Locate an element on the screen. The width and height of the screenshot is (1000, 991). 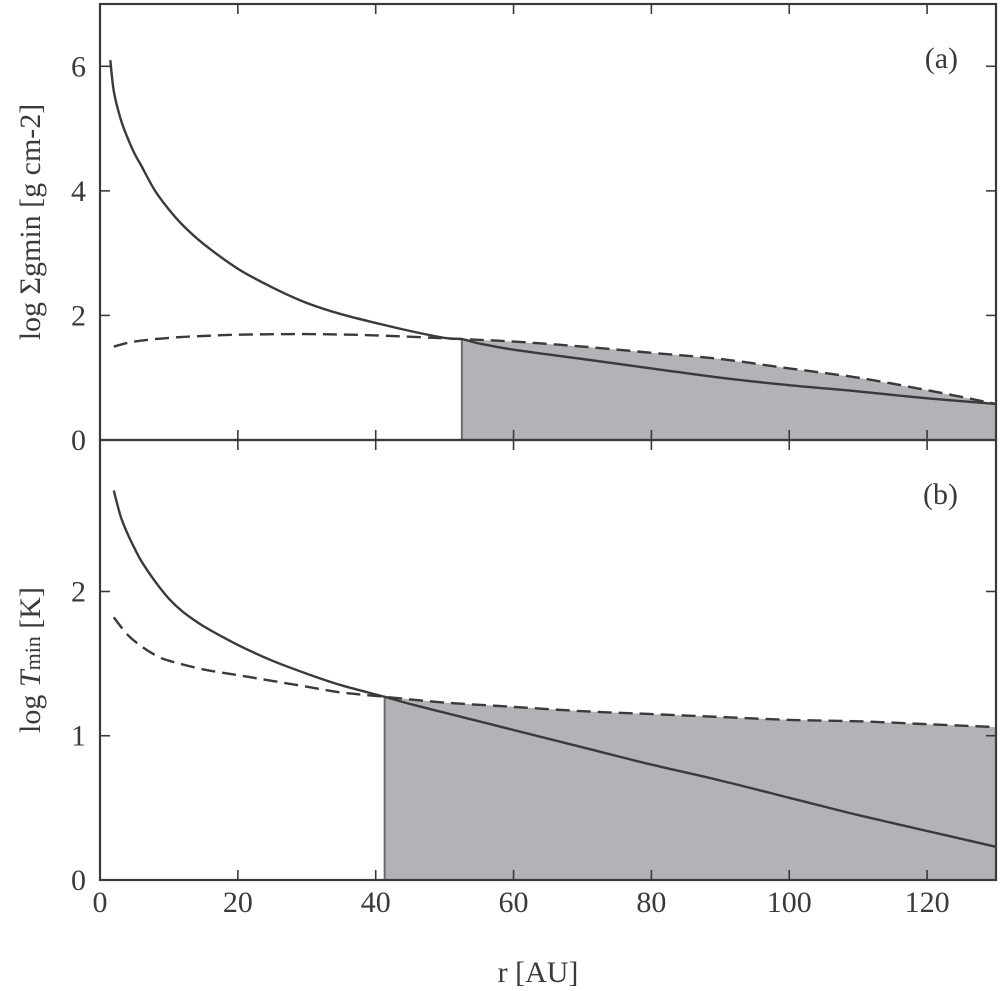
x-tick-label: 60 is located at coordinates (514, 902).